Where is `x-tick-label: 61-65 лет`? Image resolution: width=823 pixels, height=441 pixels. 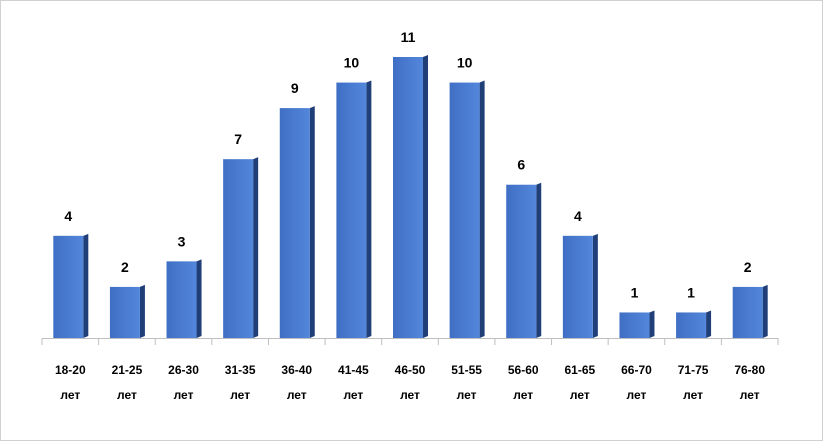
x-tick-label: 61-65 лет is located at coordinates (579, 382).